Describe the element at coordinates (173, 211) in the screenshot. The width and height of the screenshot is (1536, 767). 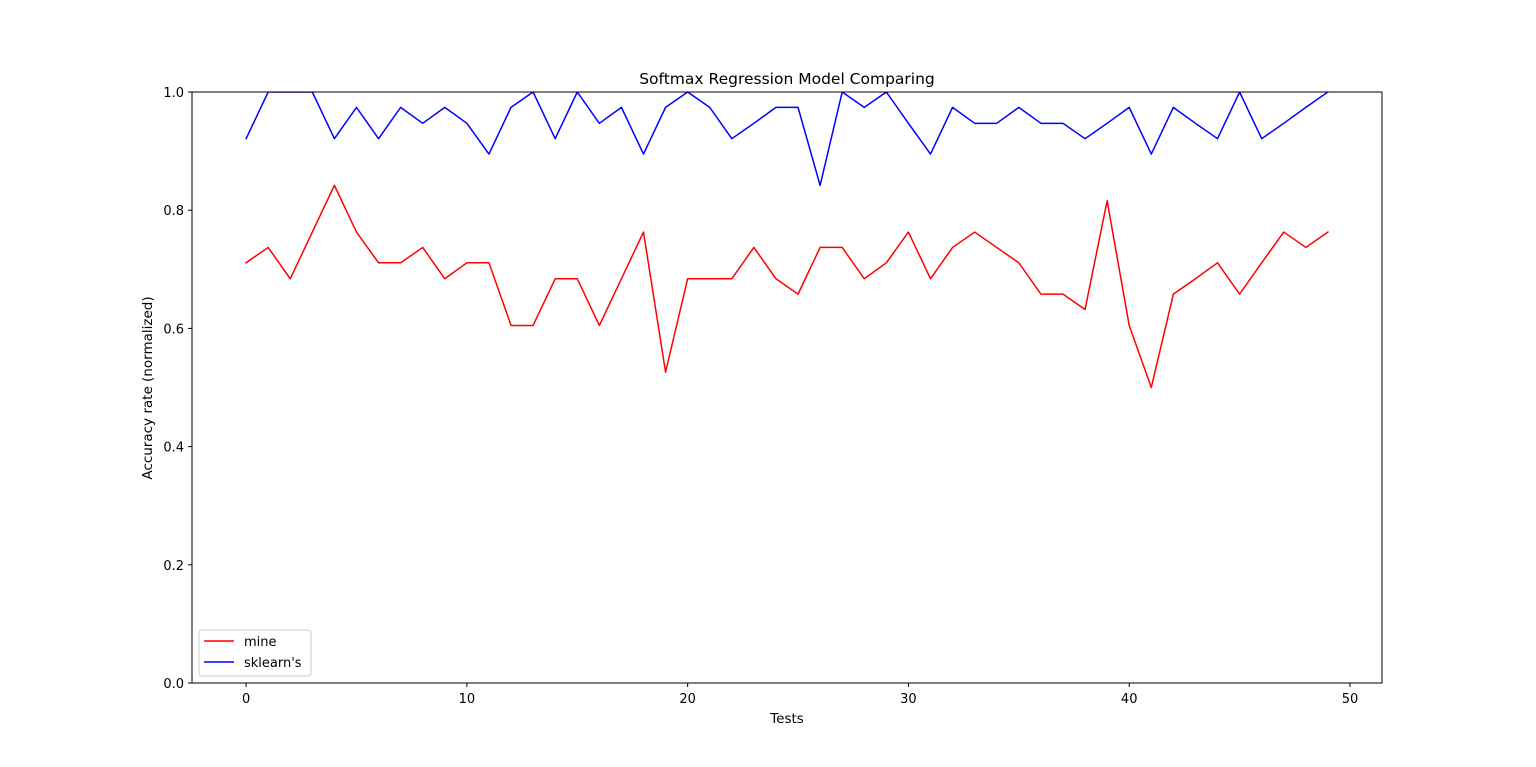
I see `y-tick-label: 0.8` at that location.